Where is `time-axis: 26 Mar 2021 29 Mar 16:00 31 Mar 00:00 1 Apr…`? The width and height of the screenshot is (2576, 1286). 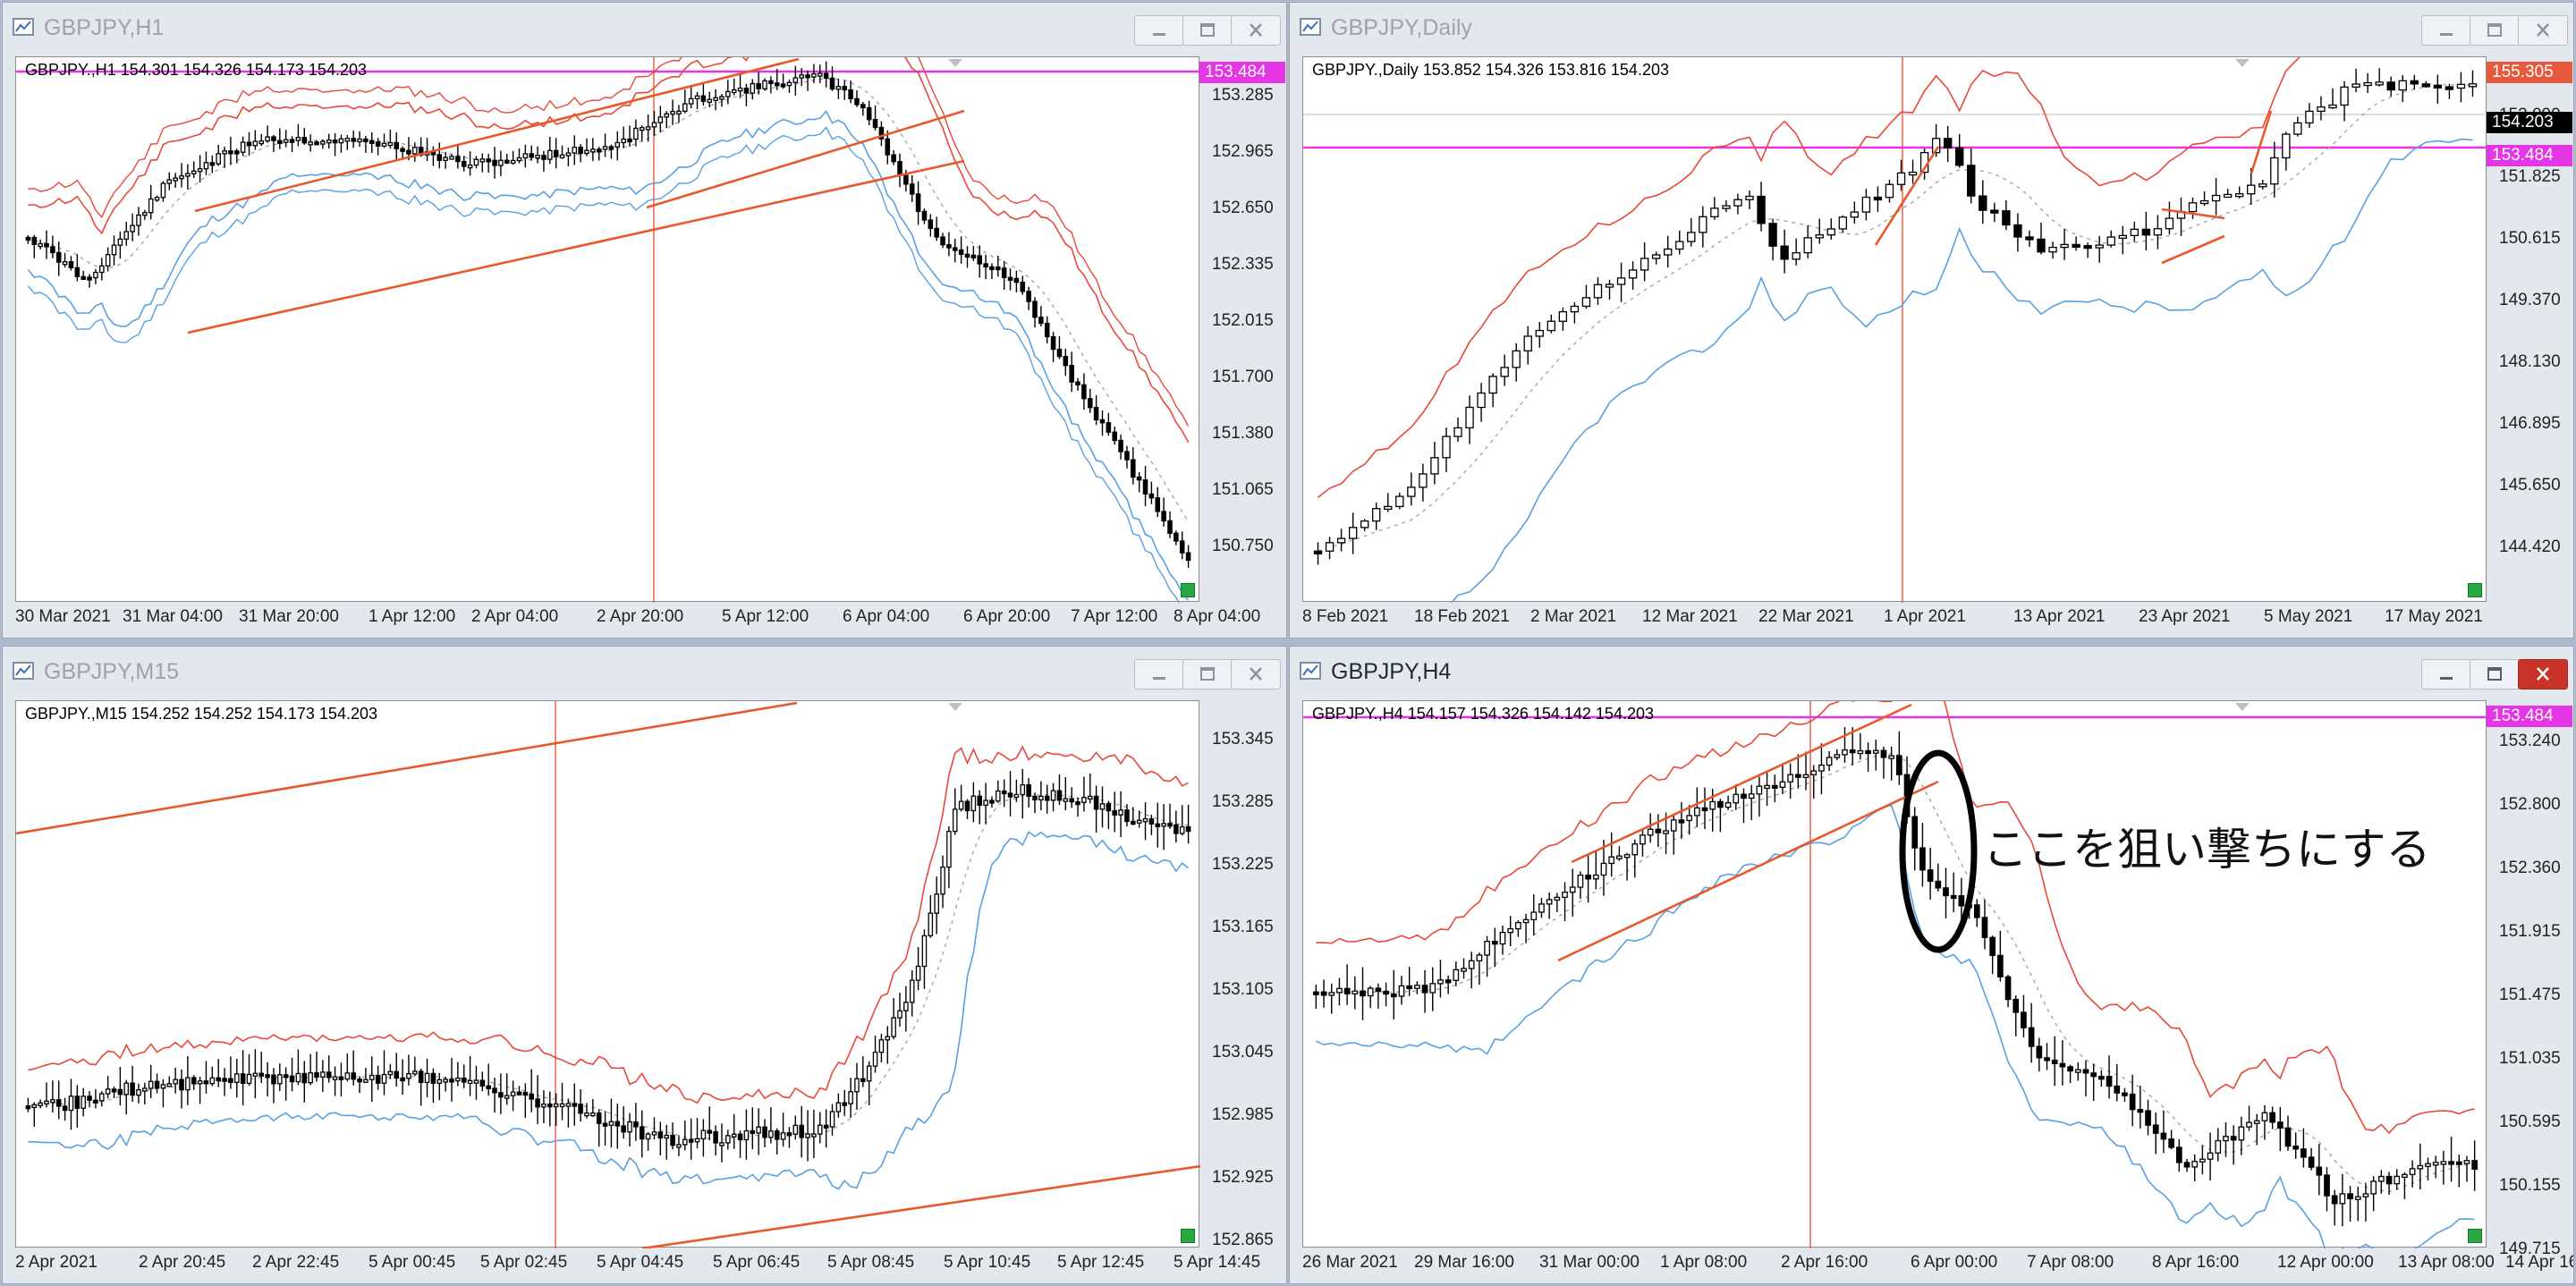 time-axis: 26 Mar 2021 29 Mar 16:00 31 Mar 00:00 1 Apr… is located at coordinates (1937, 1264).